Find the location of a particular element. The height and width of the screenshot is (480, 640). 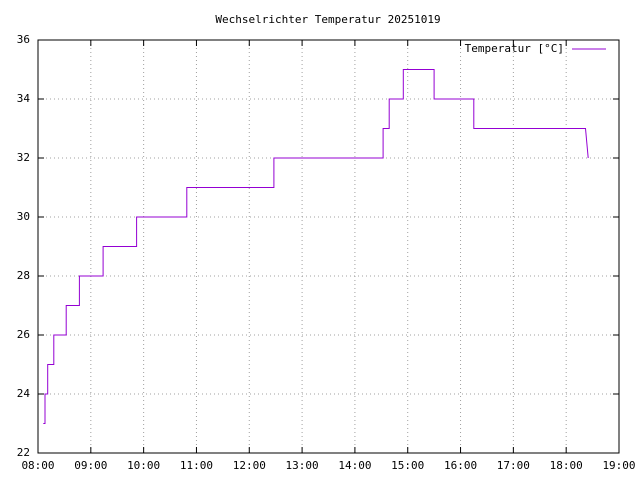

x-tick-label: 14:00 is located at coordinates (354, 465).